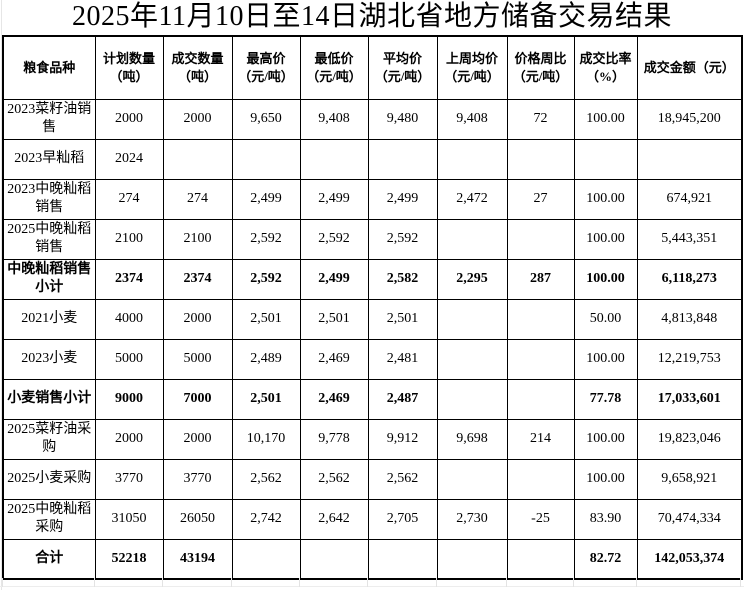 The image size is (744, 590). What do you see at coordinates (49, 319) in the screenshot?
I see `grain-variety-cell: 2021小麦` at bounding box center [49, 319].